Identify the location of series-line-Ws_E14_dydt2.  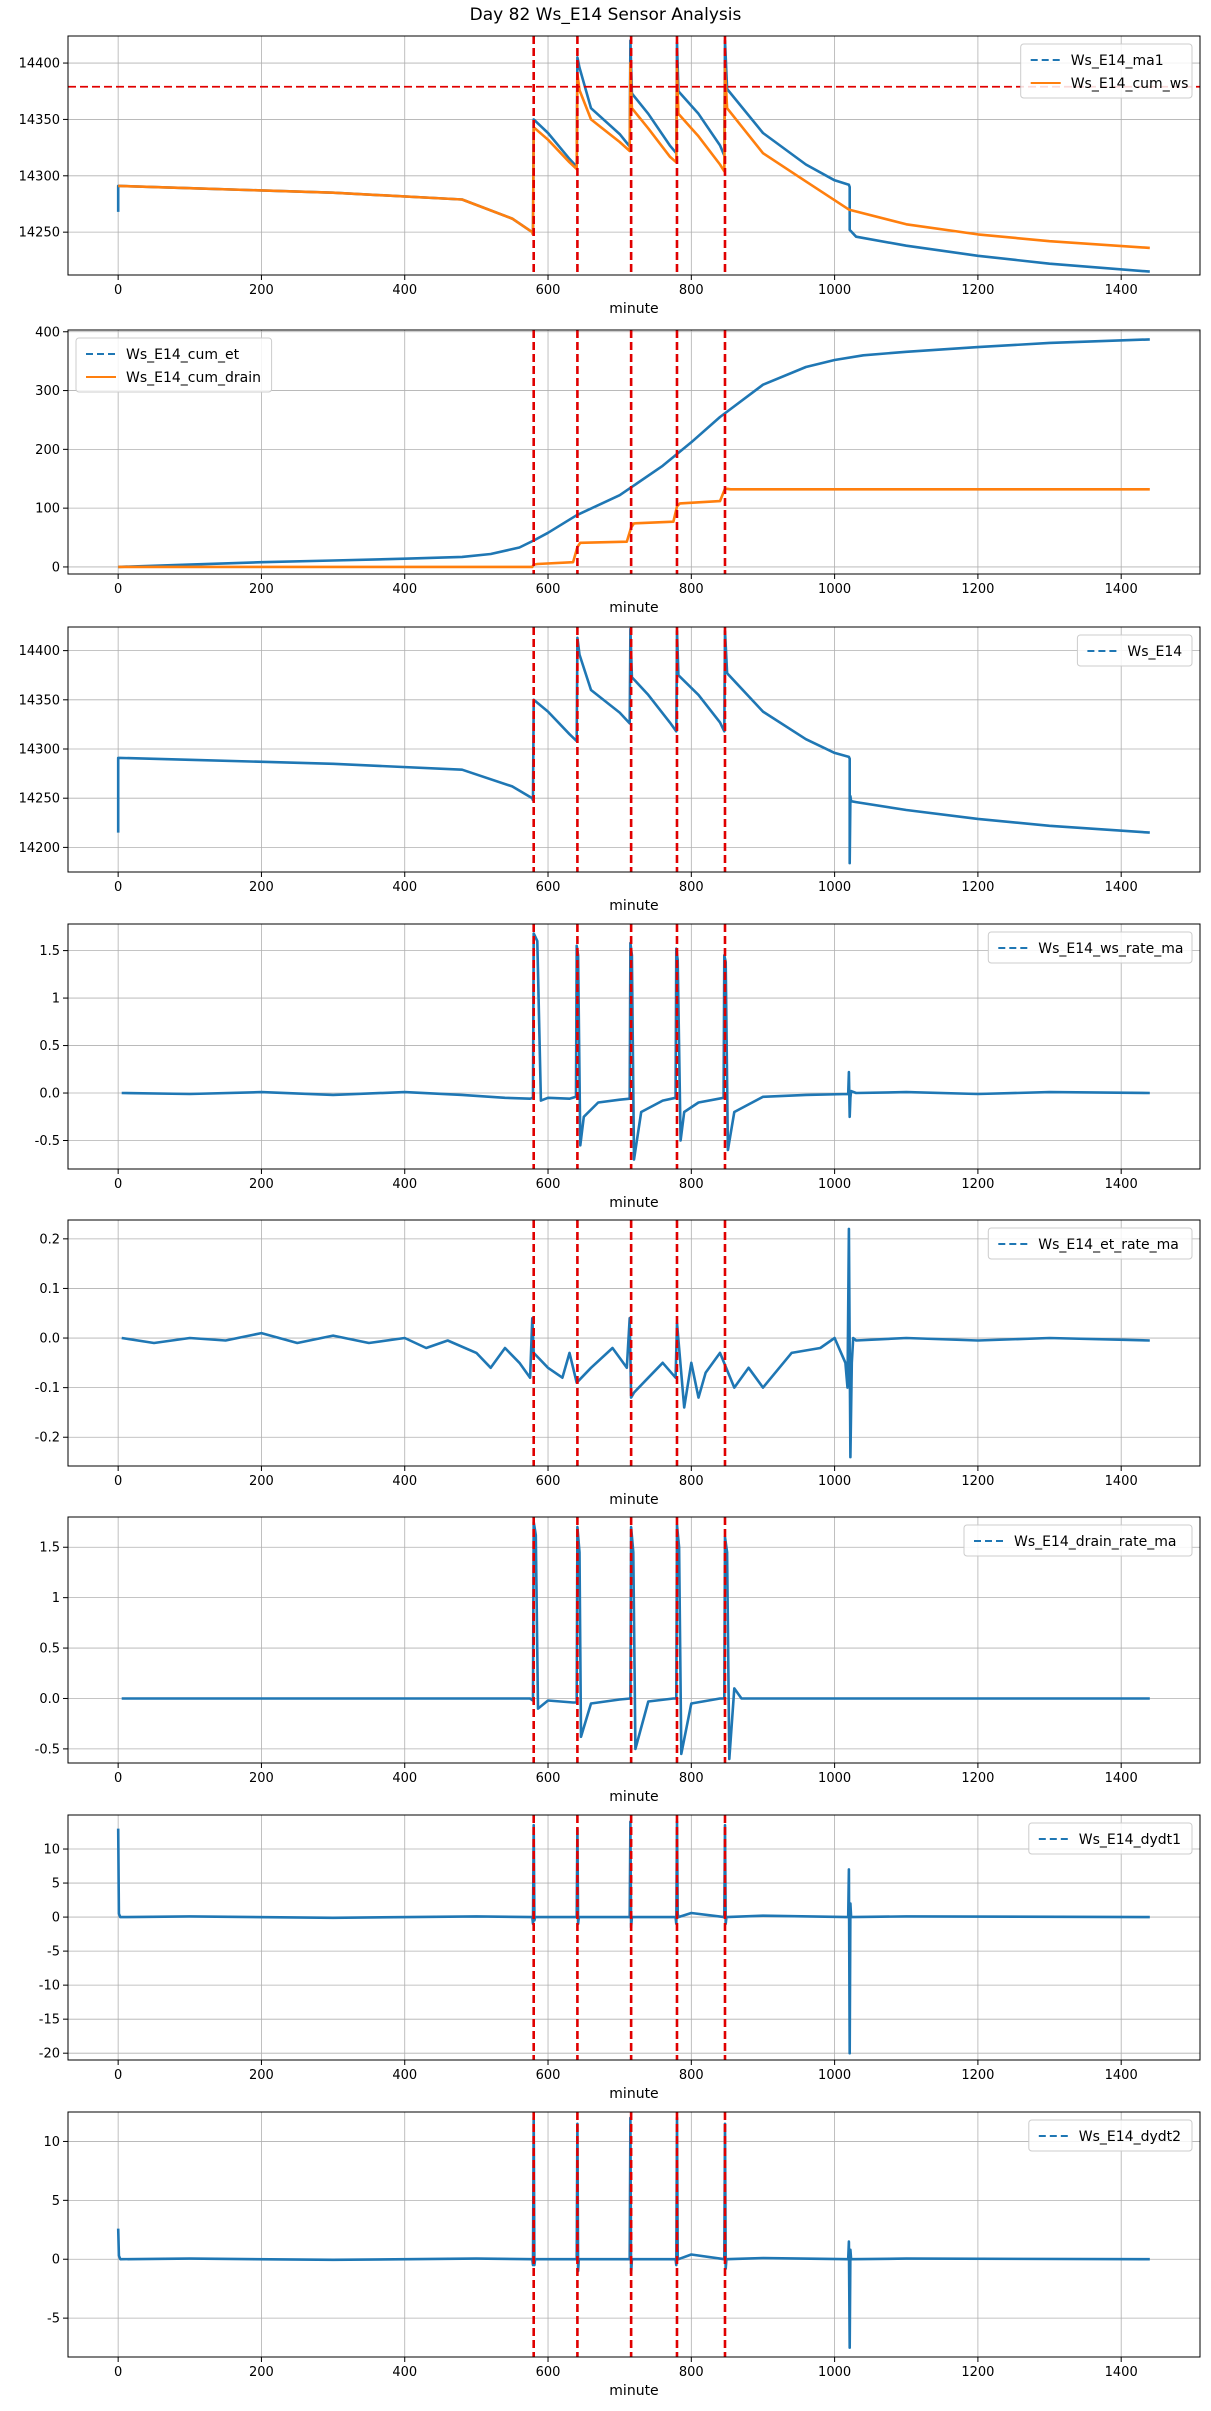
(633, 2232).